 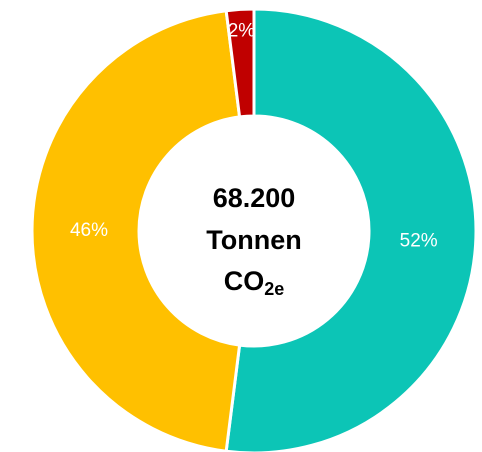 What do you see at coordinates (254, 198) in the screenshot?
I see `center-line: 68.200` at bounding box center [254, 198].